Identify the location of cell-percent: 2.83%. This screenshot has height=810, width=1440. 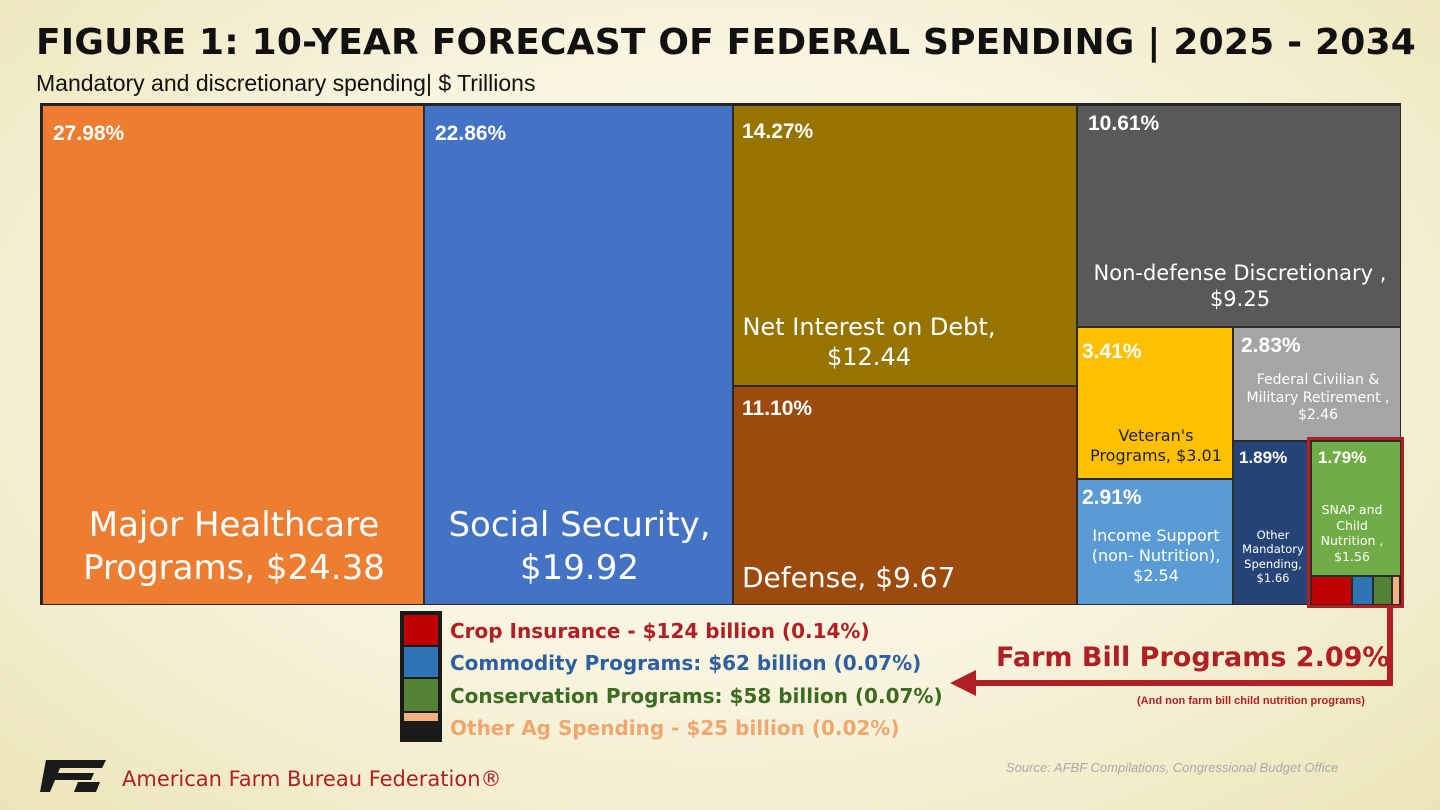
(1271, 345).